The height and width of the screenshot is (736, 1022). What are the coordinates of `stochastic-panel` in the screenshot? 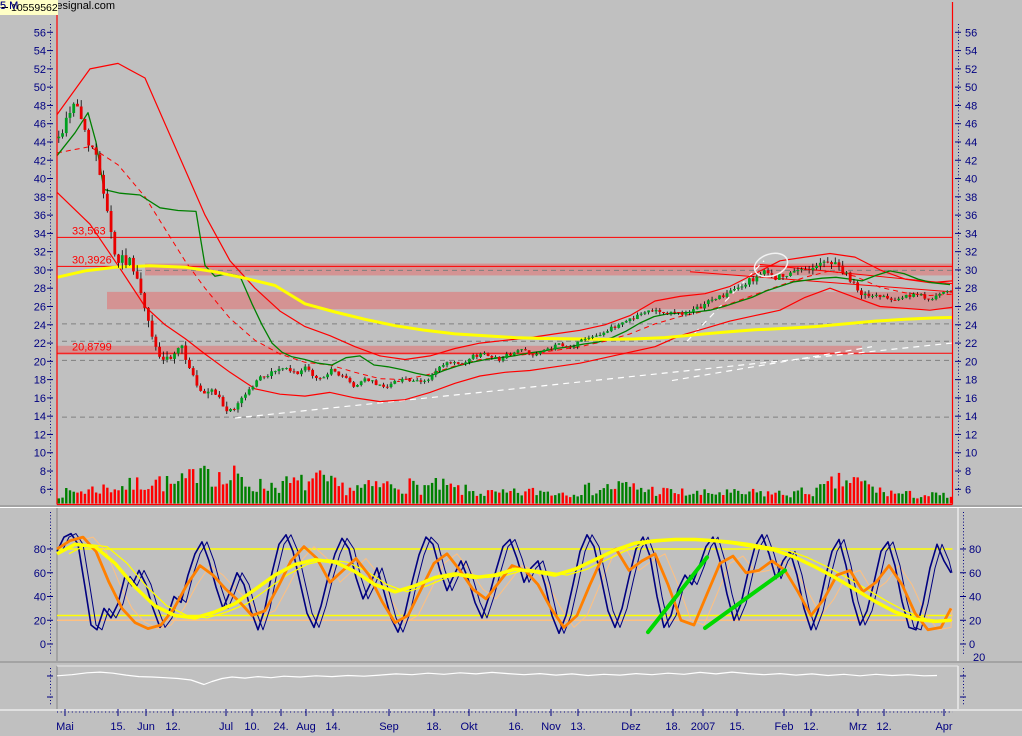 It's located at (504, 583).